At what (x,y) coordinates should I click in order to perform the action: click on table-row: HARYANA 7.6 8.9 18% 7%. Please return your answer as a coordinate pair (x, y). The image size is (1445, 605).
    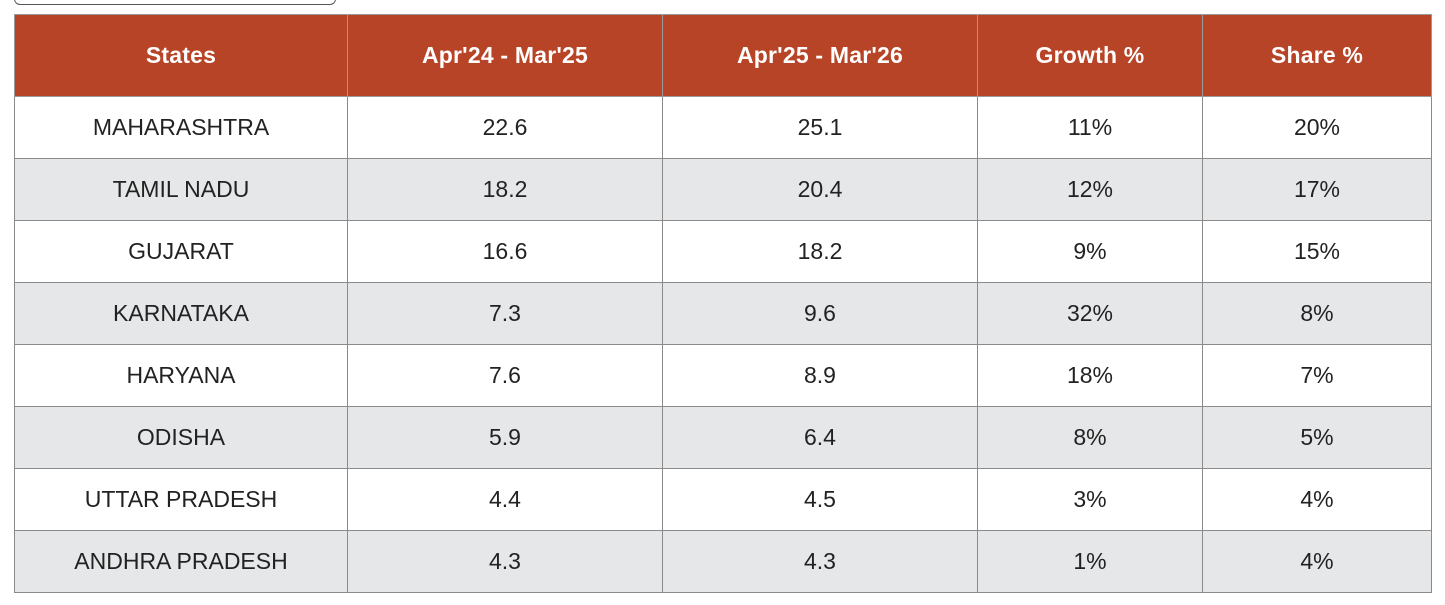
    Looking at the image, I should click on (723, 375).